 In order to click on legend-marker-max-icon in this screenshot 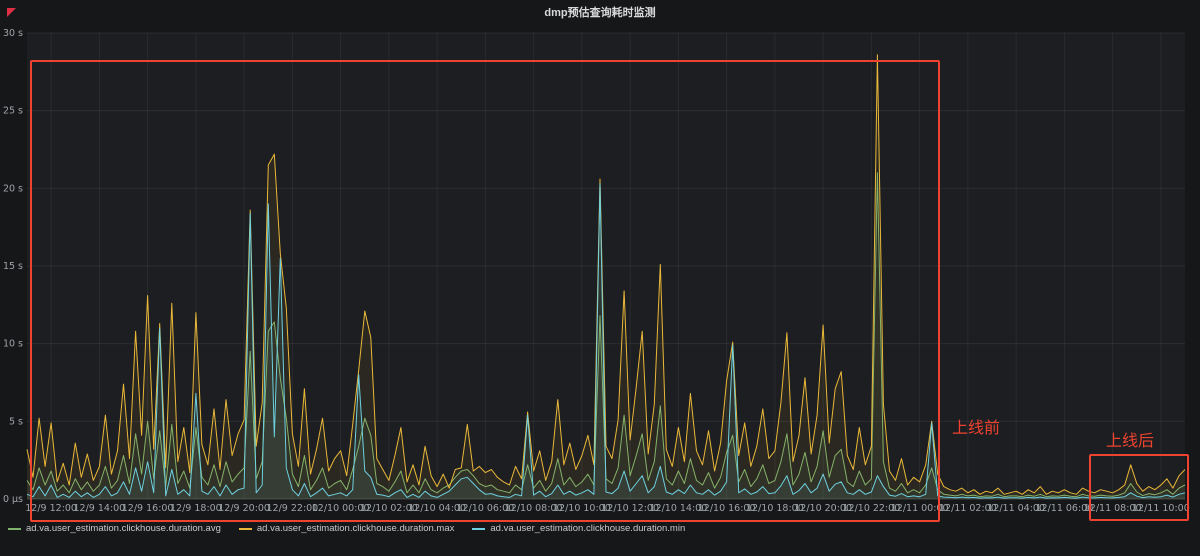, I will do `click(245, 528)`.